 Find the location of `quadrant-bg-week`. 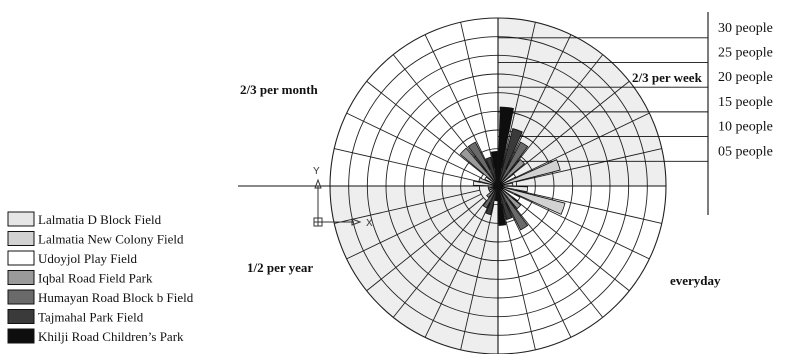

quadrant-bg-week is located at coordinates (582, 102).